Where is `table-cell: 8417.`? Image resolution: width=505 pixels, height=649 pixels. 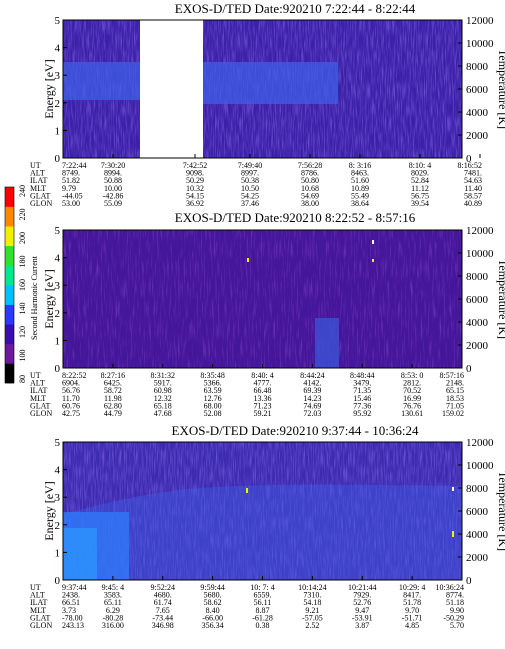
table-cell: 8417. is located at coordinates (412, 595).